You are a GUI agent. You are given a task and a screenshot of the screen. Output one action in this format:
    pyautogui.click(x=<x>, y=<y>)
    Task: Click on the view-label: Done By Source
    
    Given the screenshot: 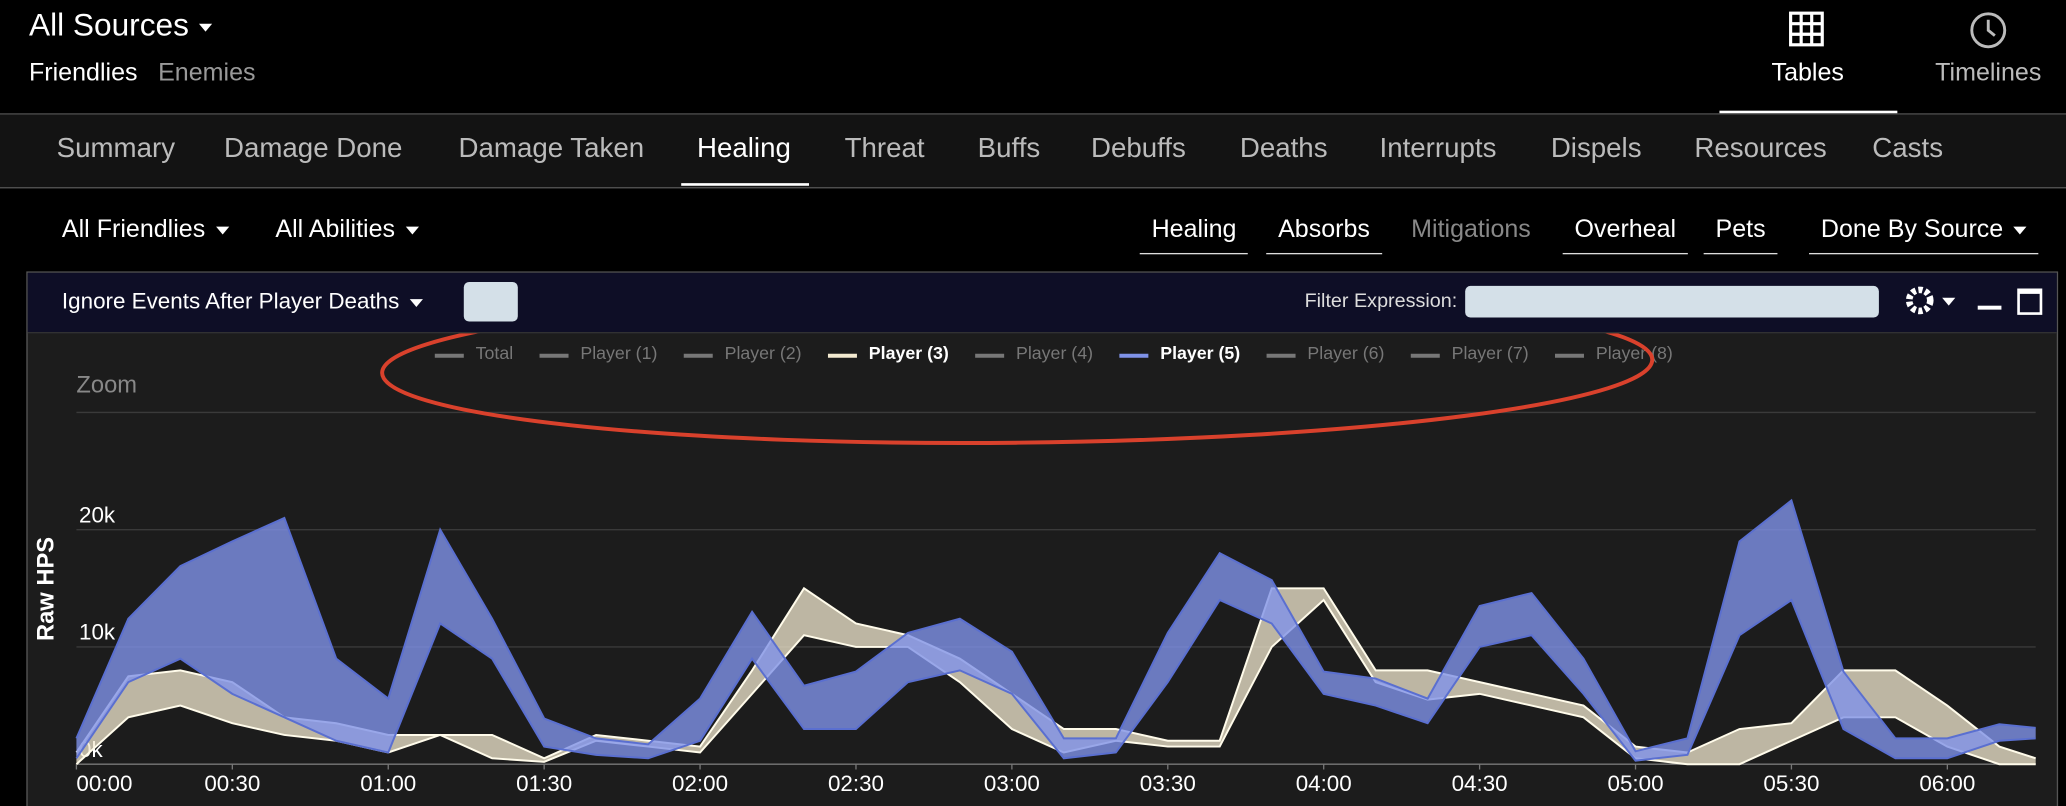 What is the action you would take?
    pyautogui.click(x=1912, y=230)
    